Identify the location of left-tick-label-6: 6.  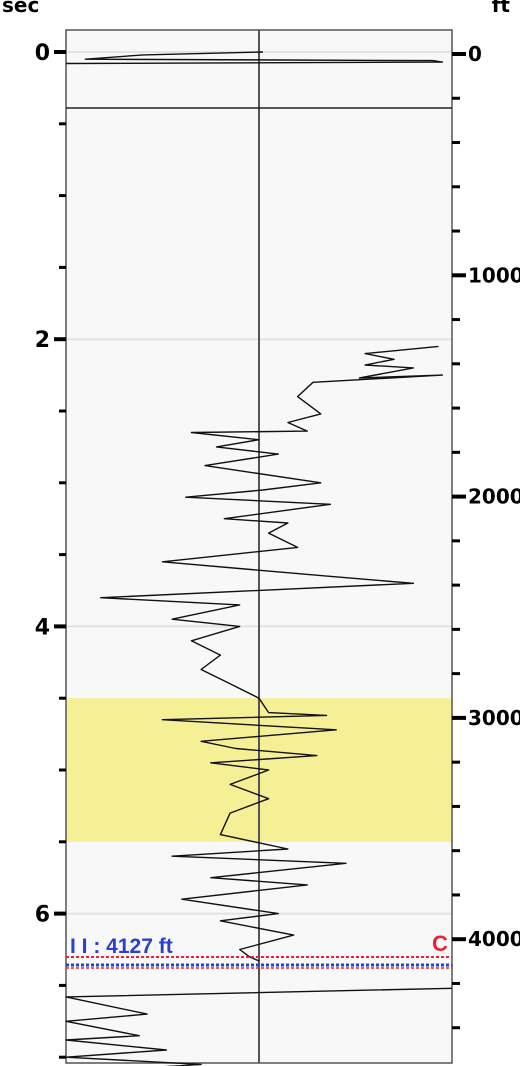
(42, 915).